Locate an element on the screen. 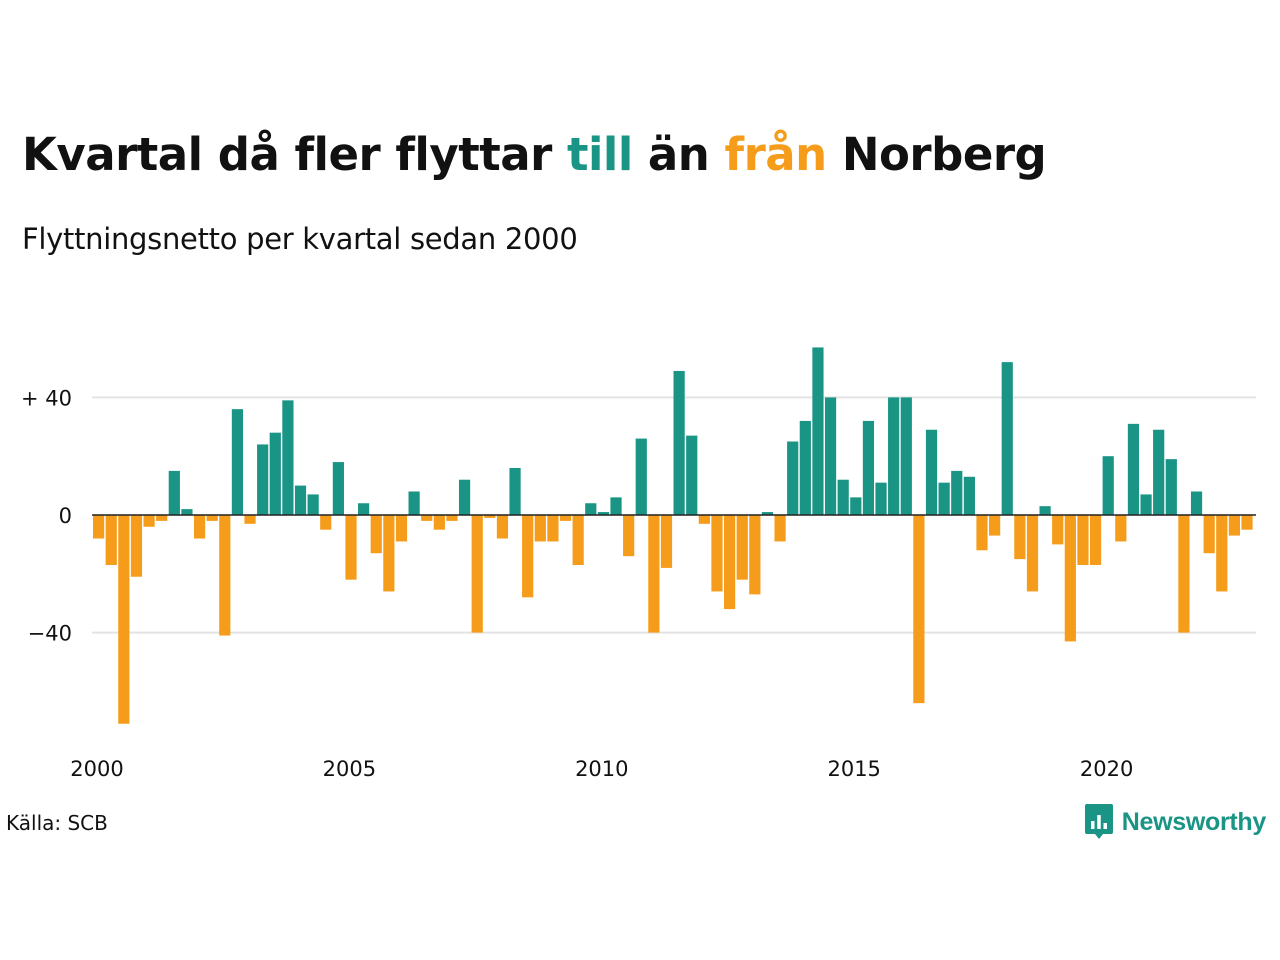  title-part-2: än is located at coordinates (678, 154).